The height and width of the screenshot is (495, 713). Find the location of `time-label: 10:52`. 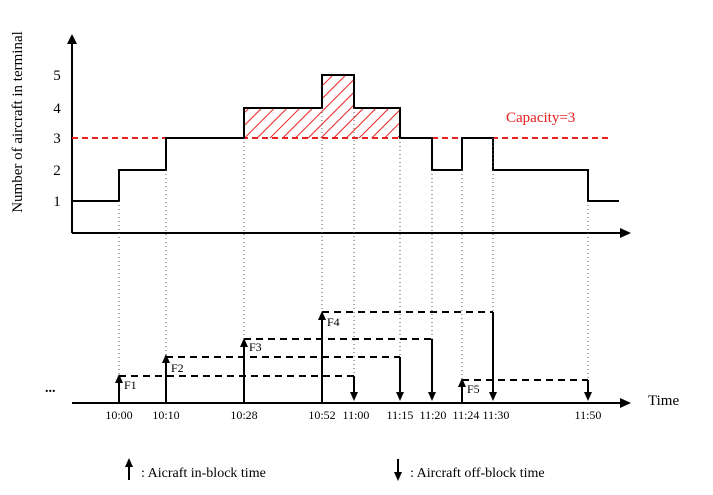

time-label: 10:52 is located at coordinates (321, 415).